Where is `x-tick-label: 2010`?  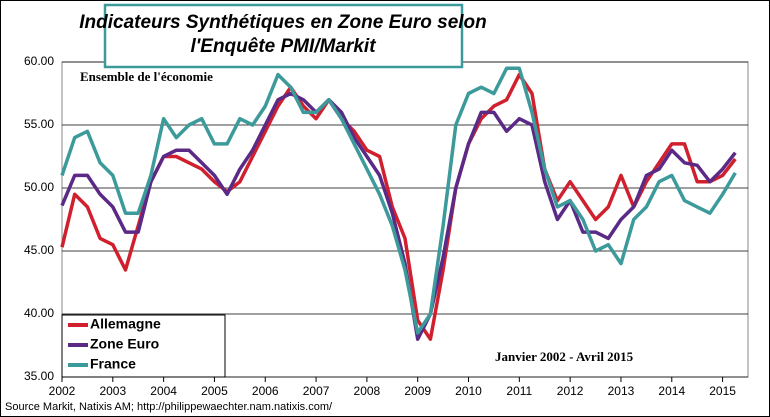
x-tick-label: 2010 is located at coordinates (468, 391).